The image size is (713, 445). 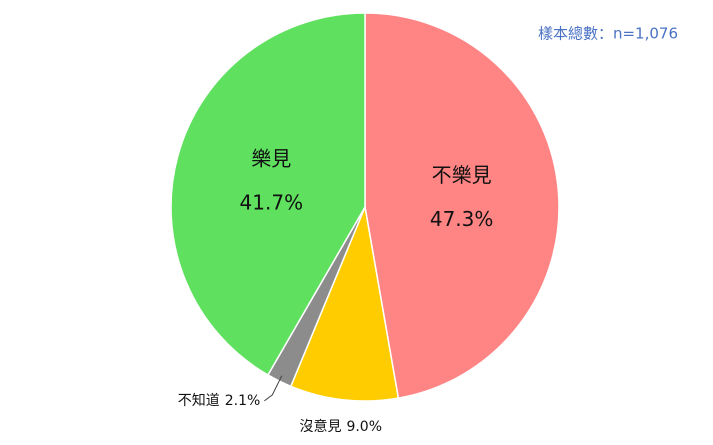 I want to click on slice-label: 不知道, so click(x=199, y=400).